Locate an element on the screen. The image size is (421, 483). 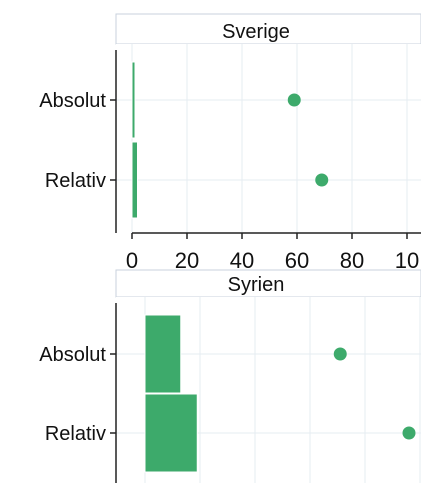
x-tick-label-60: 60 is located at coordinates (297, 260).